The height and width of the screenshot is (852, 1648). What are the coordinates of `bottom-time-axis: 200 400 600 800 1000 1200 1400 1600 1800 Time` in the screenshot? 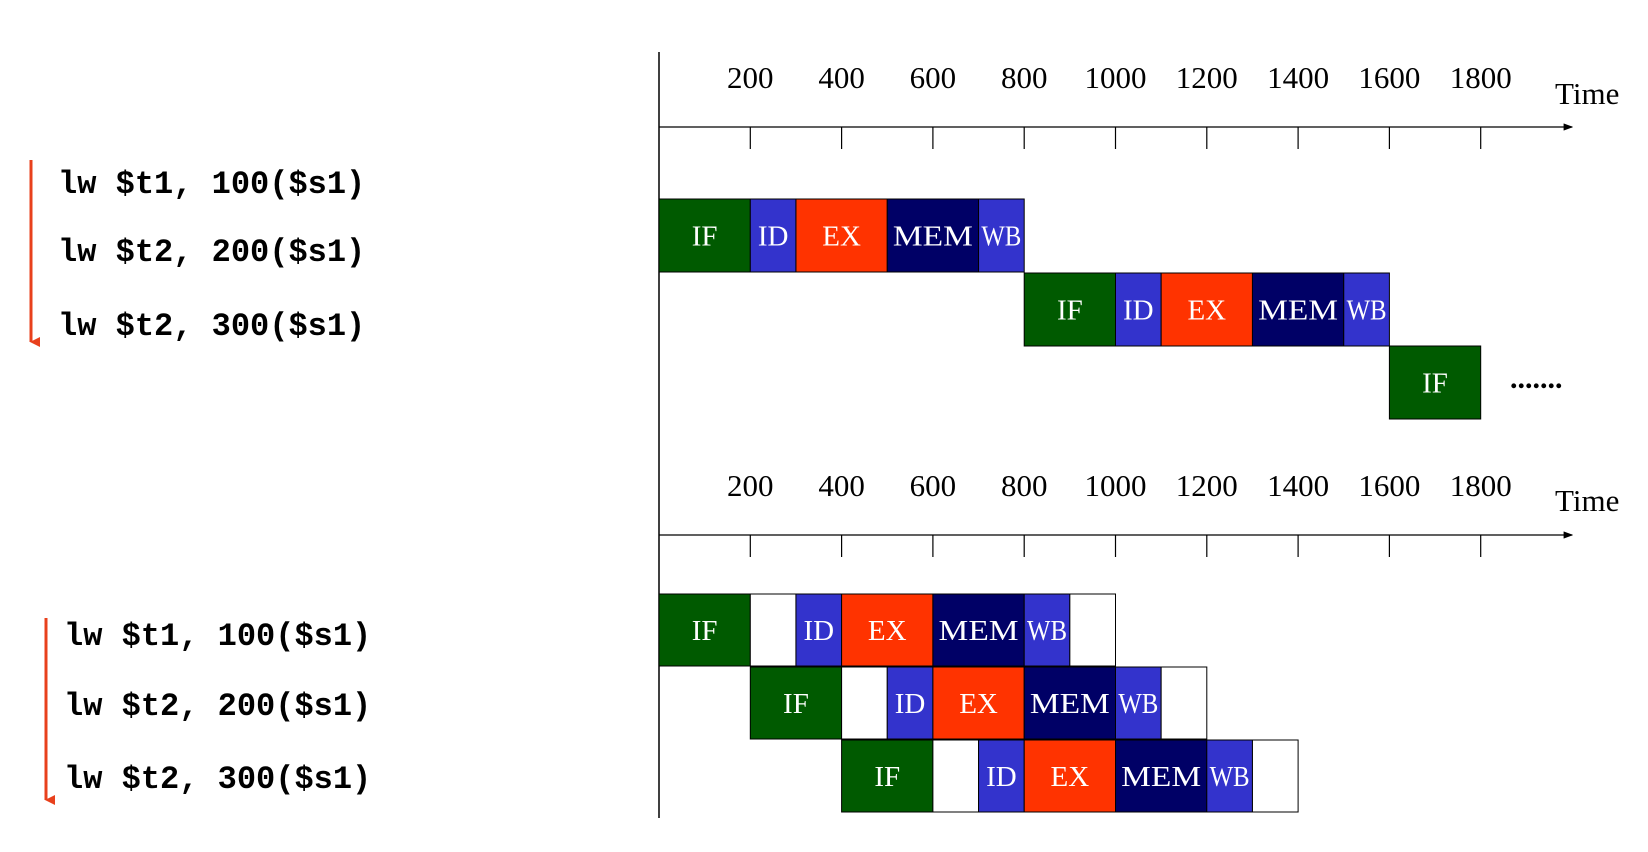 It's located at (1139, 512).